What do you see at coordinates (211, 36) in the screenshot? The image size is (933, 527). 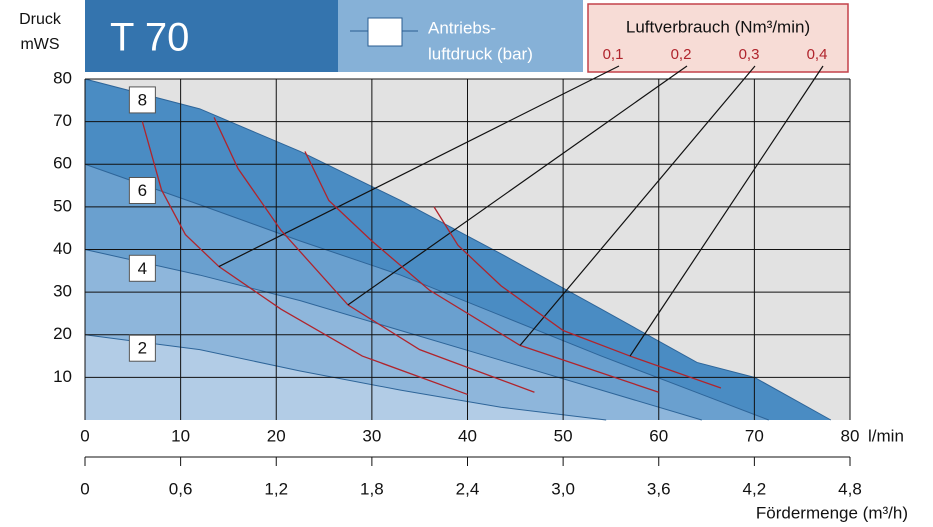 I see `title-box` at bounding box center [211, 36].